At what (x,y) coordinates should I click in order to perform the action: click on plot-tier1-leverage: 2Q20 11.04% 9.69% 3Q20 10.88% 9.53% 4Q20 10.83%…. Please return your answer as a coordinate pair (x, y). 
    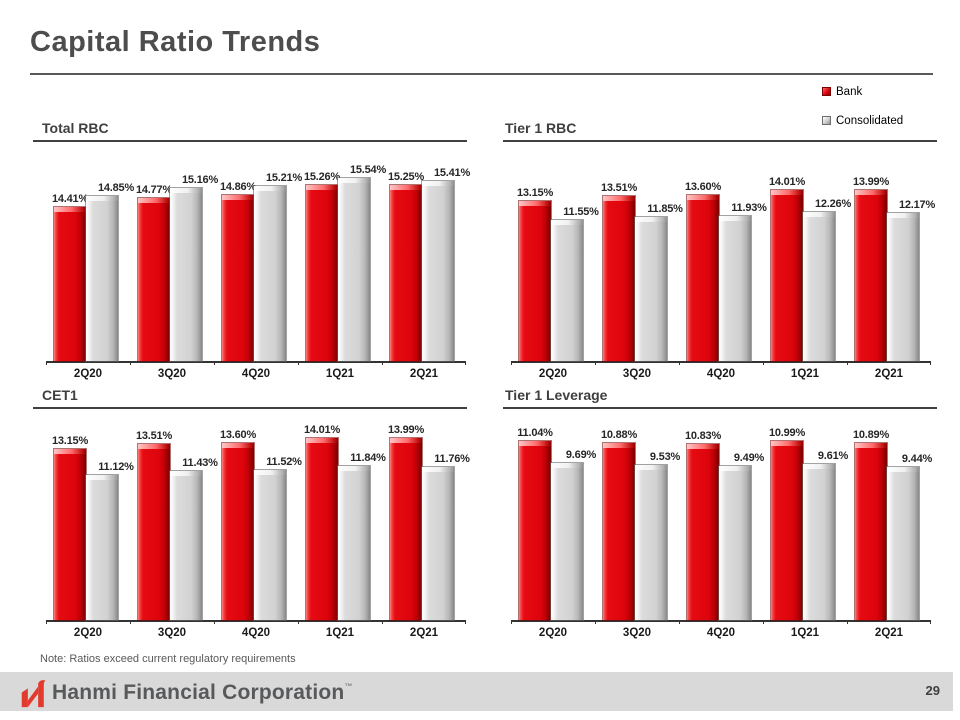
    Looking at the image, I should click on (721, 532).